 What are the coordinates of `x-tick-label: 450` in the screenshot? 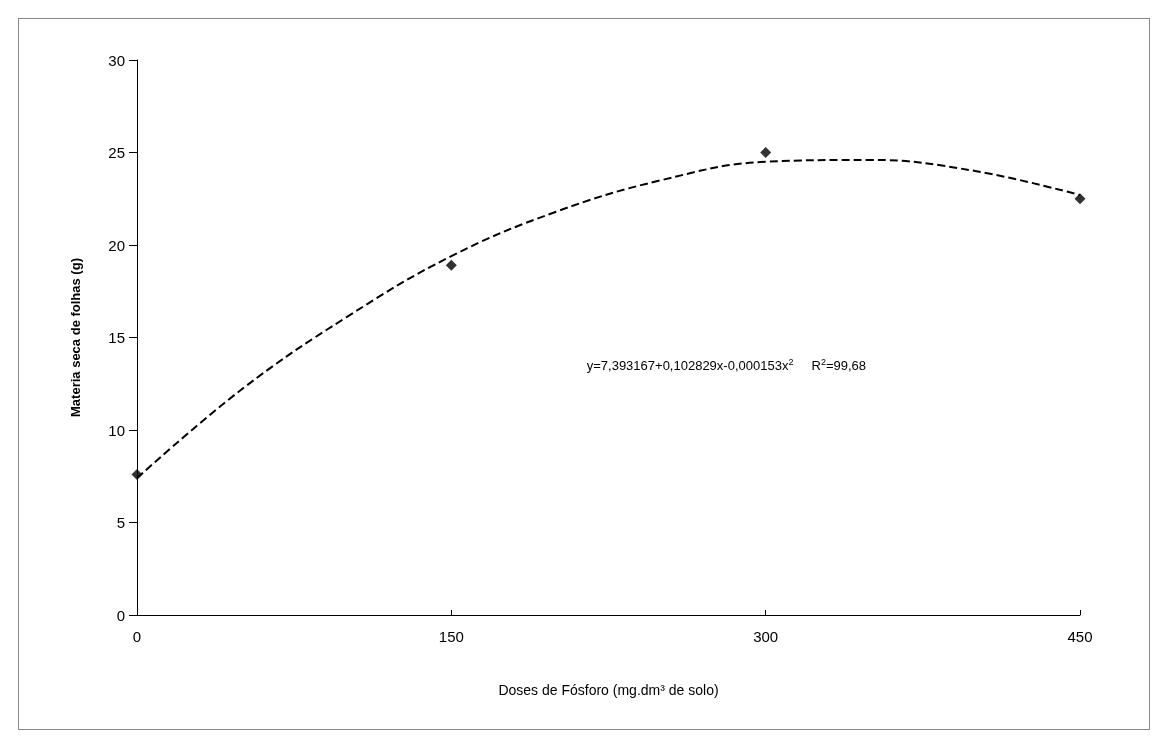 It's located at (1080, 636).